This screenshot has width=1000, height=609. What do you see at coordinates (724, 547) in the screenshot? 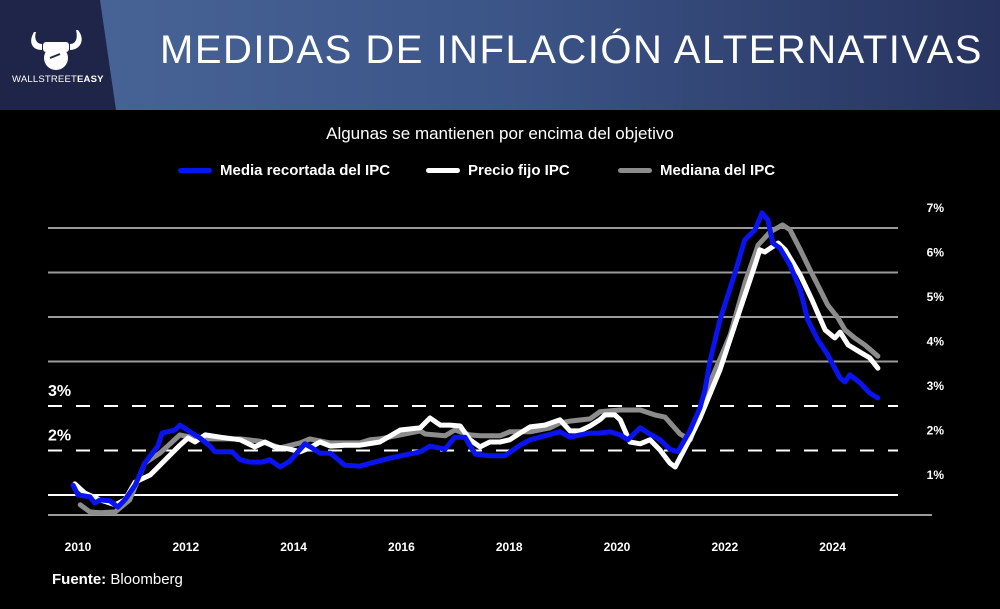
I see `x-tick-label: 2022` at bounding box center [724, 547].